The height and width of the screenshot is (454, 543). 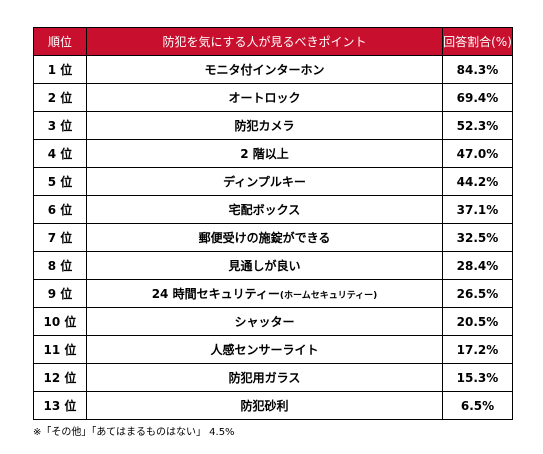 I want to click on rank-cell: 7 位, so click(x=60, y=237).